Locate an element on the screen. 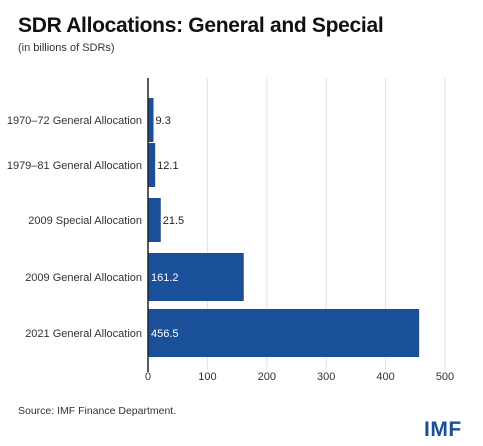 This screenshot has height=446, width=483. category-label-4: 2009 General Allocation is located at coordinates (83, 278).